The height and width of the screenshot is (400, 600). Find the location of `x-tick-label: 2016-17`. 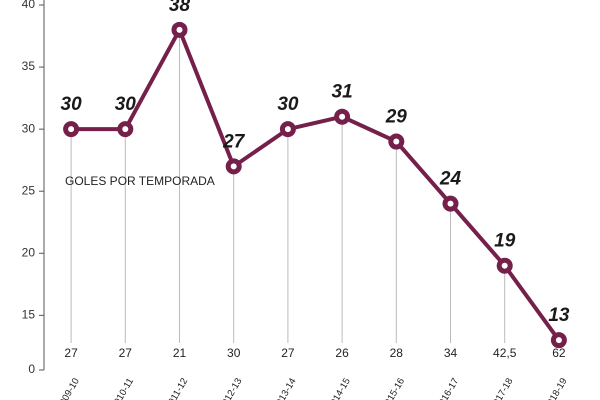

x-tick-label: 2016-17 is located at coordinates (447, 388).